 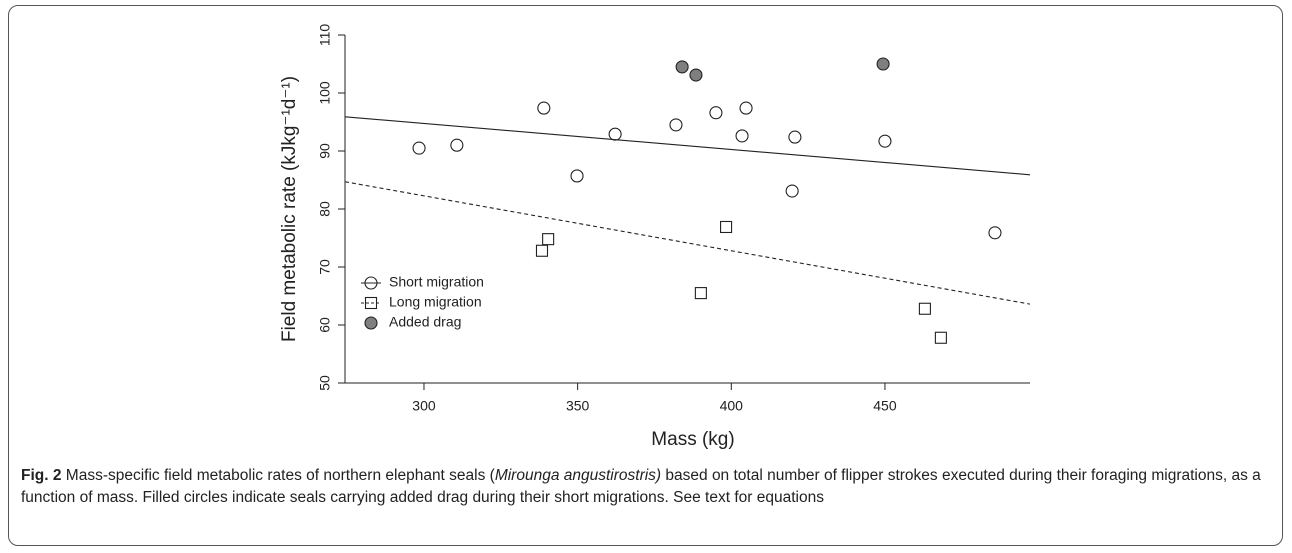 I want to click on x-tick-label: 450, so click(x=885, y=406).